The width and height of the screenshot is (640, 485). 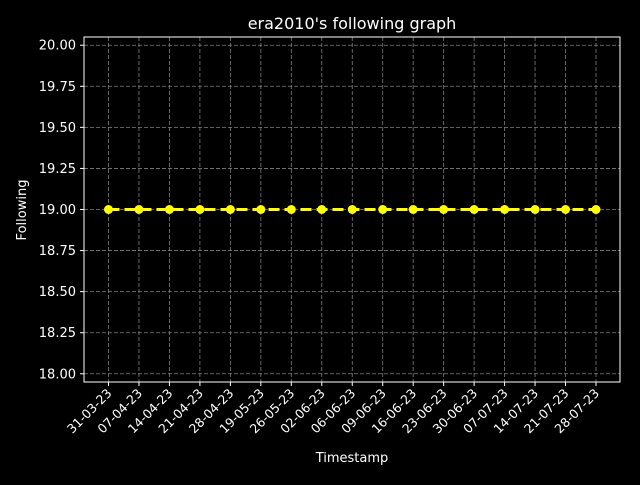 What do you see at coordinates (57, 333) in the screenshot?
I see `y-tick-label: 18.25` at bounding box center [57, 333].